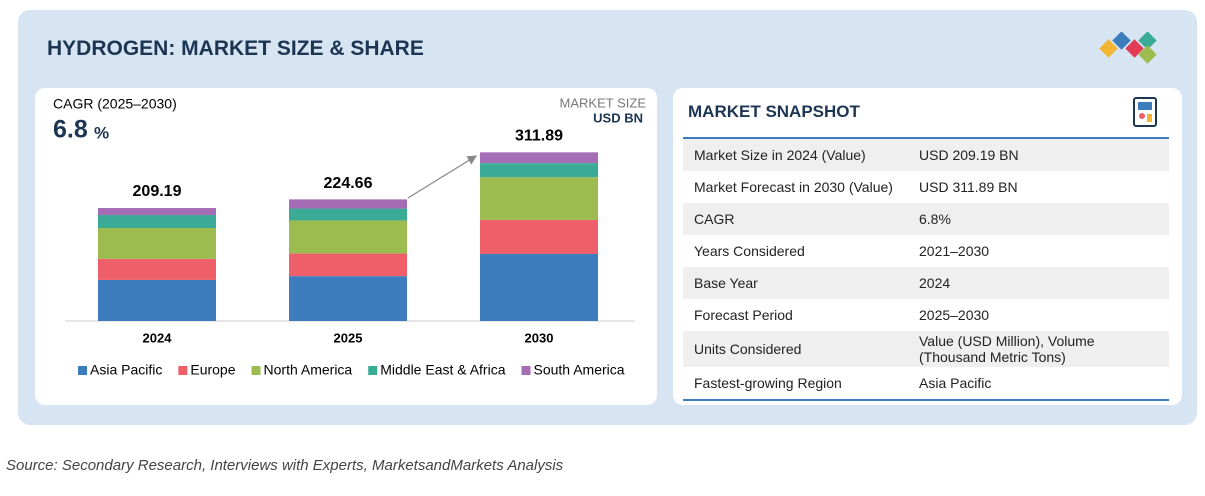 Image resolution: width=1205 pixels, height=496 pixels. What do you see at coordinates (158, 337) in the screenshot?
I see `x-tick-label: 2024` at bounding box center [158, 337].